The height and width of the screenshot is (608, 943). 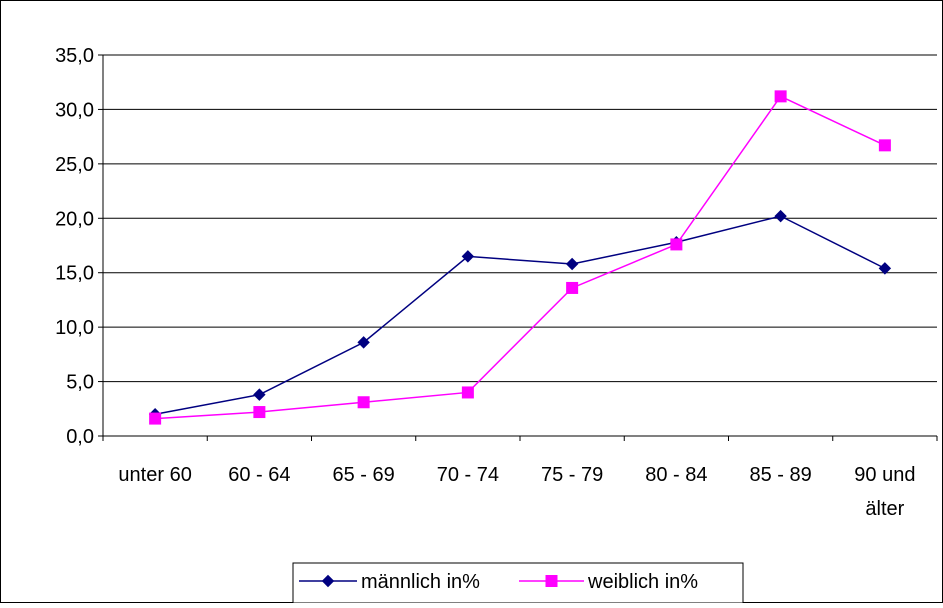 I want to click on x-axis-tick-label: 75 - 79, so click(x=572, y=475).